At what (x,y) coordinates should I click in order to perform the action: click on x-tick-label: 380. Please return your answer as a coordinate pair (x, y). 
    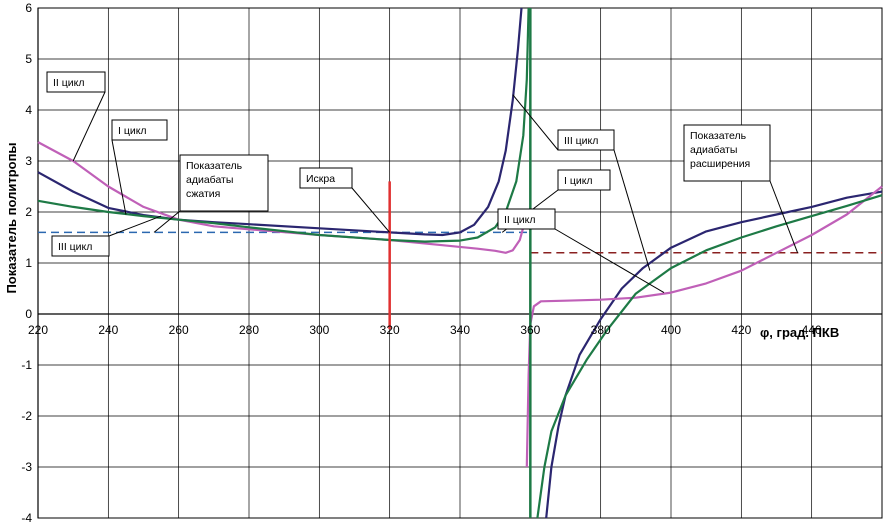
    Looking at the image, I should click on (601, 330).